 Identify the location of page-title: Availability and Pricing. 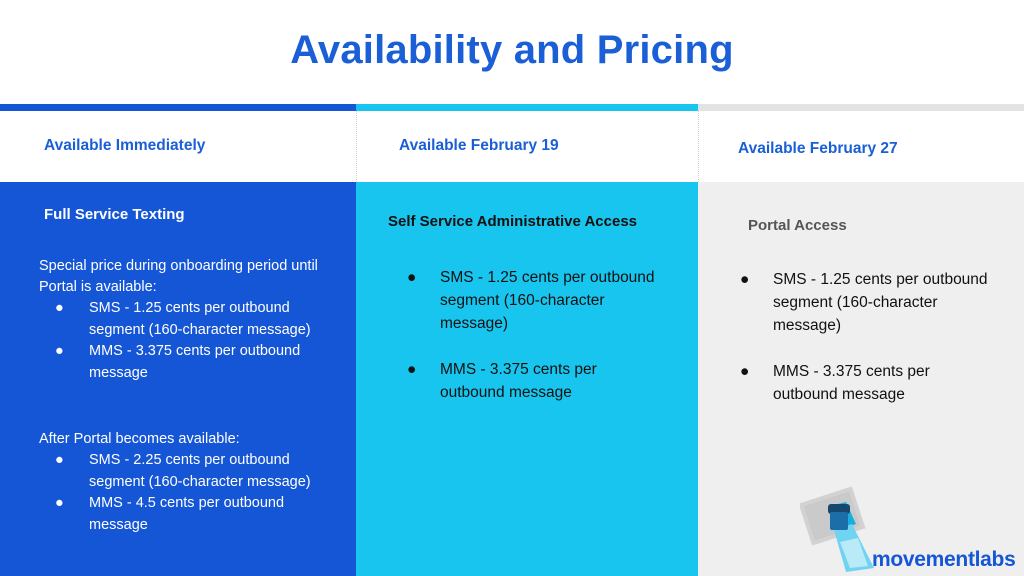
(512, 50).